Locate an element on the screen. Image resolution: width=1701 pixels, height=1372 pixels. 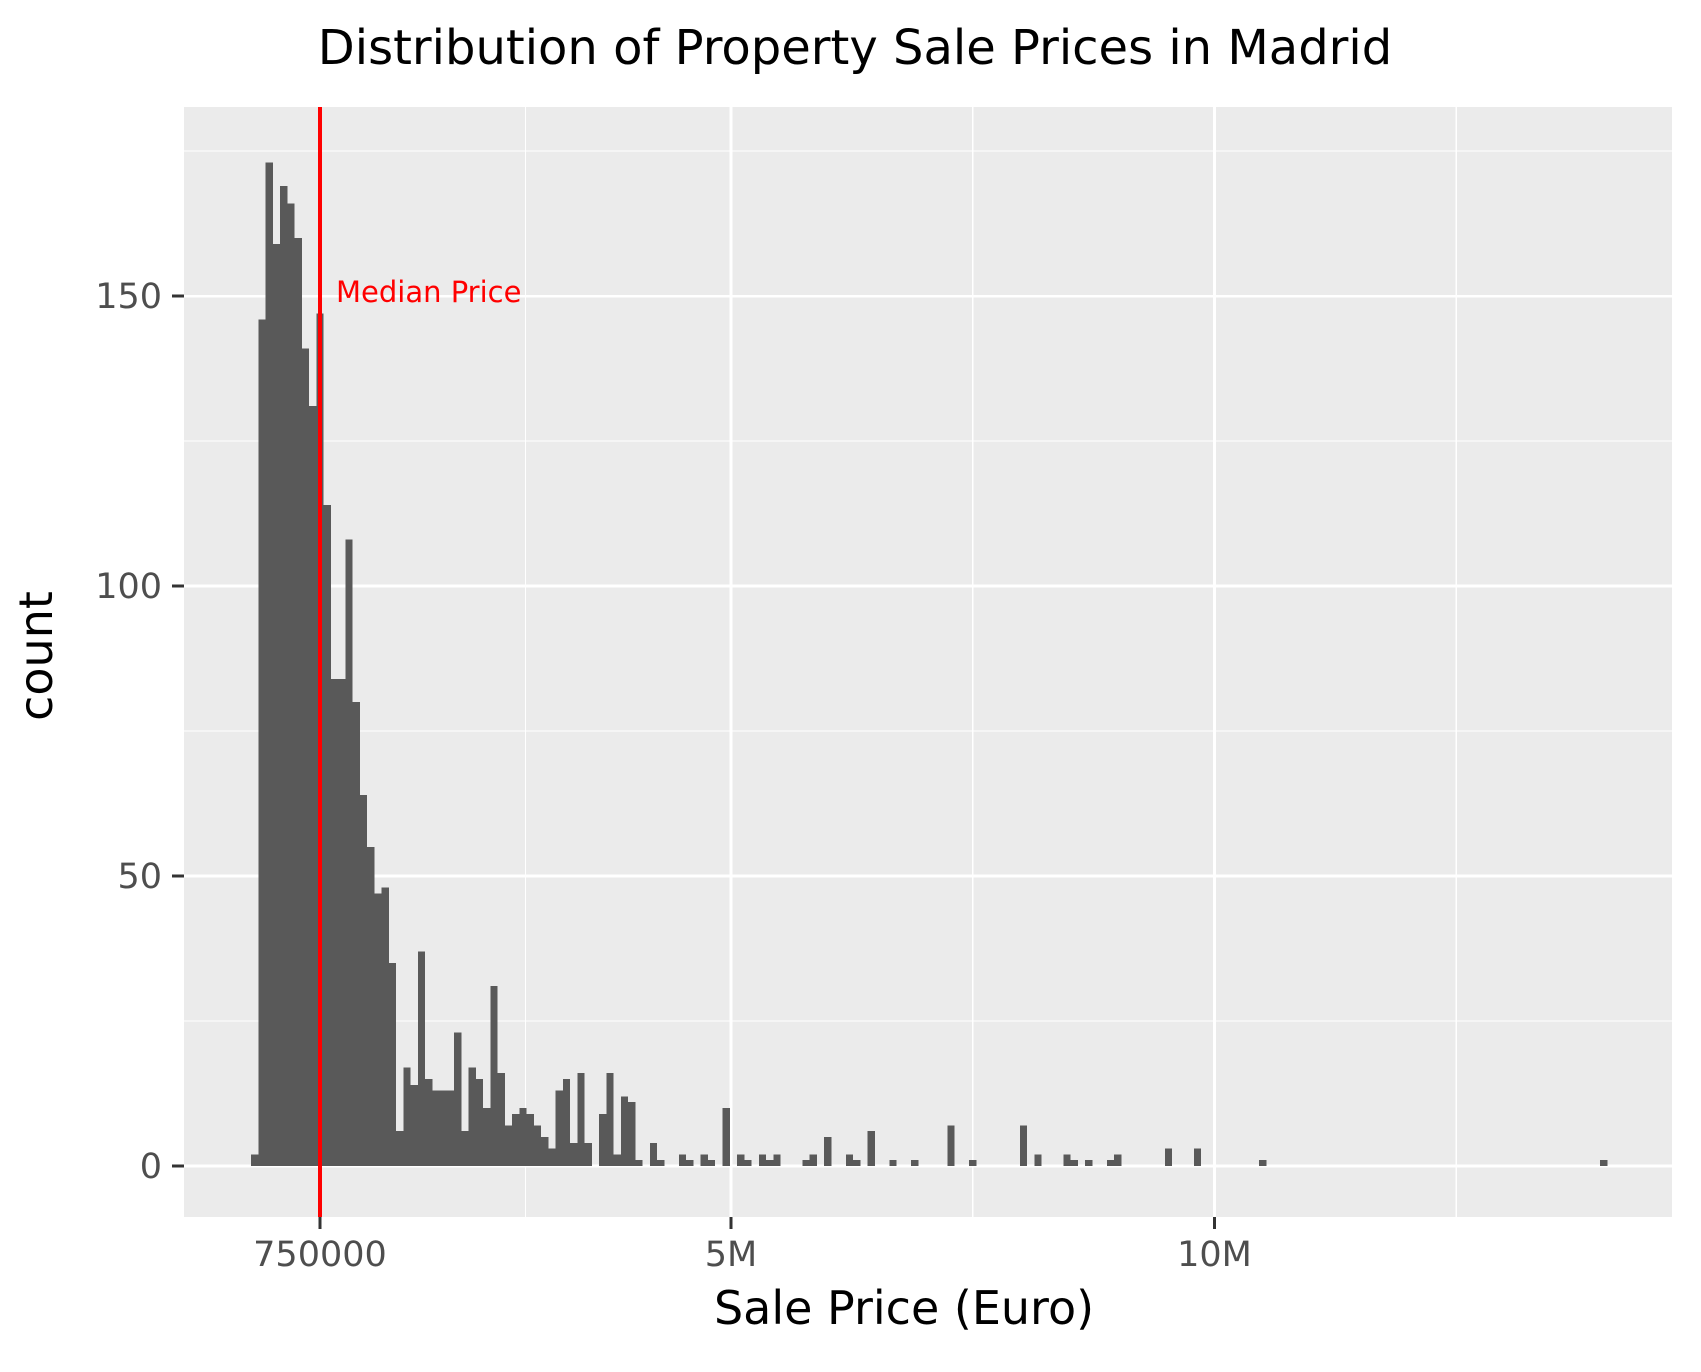
y-tick-label: 150 is located at coordinates (128, 297).